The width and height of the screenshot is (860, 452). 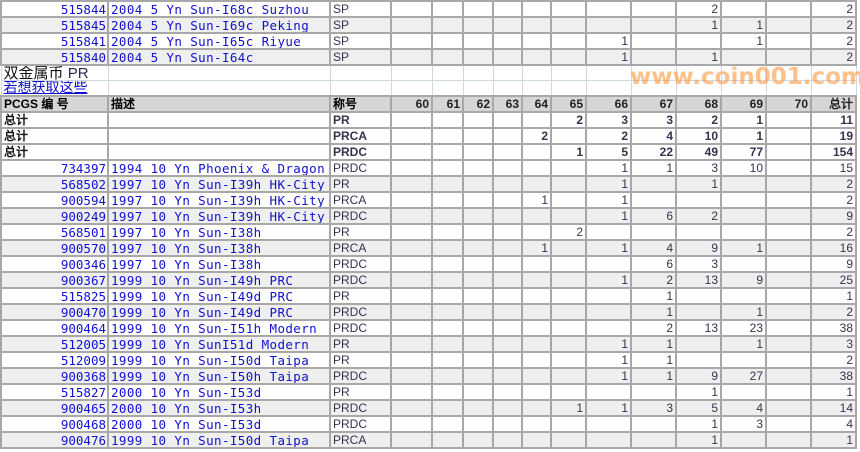 I want to click on header-grade-60: 60, so click(x=411, y=104).